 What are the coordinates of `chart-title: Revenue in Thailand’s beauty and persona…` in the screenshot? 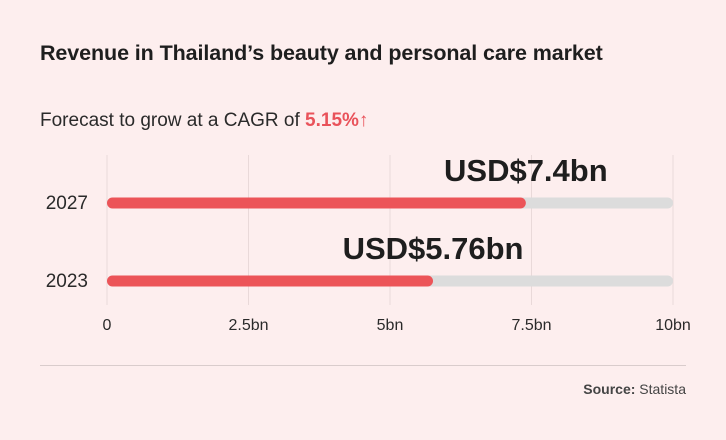 It's located at (321, 53).